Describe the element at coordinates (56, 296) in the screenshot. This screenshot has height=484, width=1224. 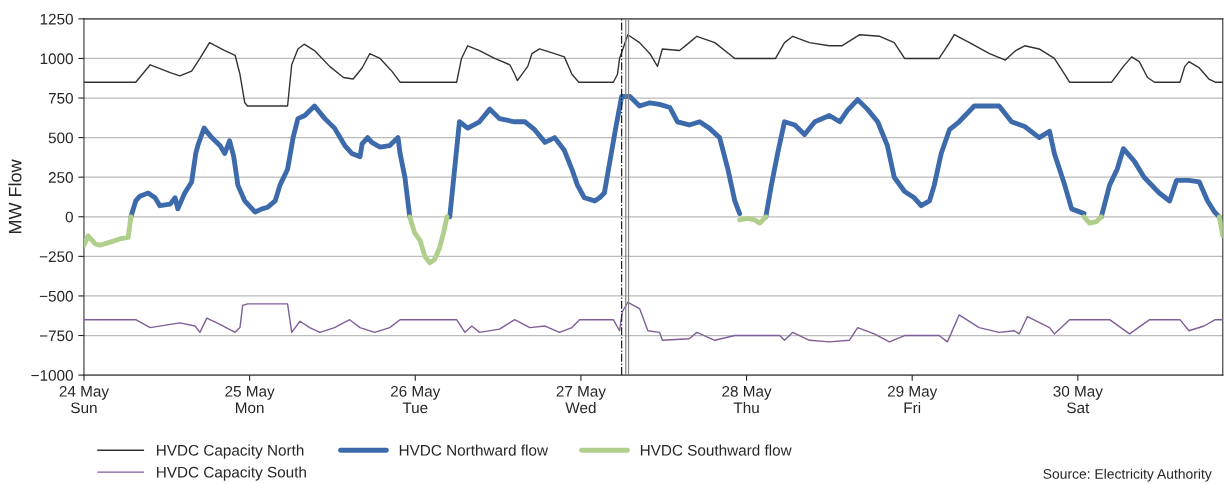
I see `y-tick-label: −500` at that location.